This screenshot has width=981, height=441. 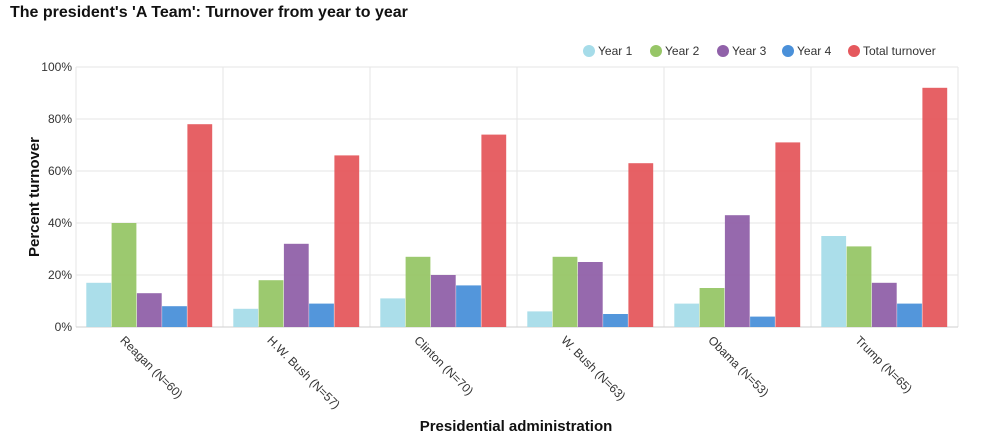 I want to click on legend-item: Total turnover, so click(x=892, y=51).